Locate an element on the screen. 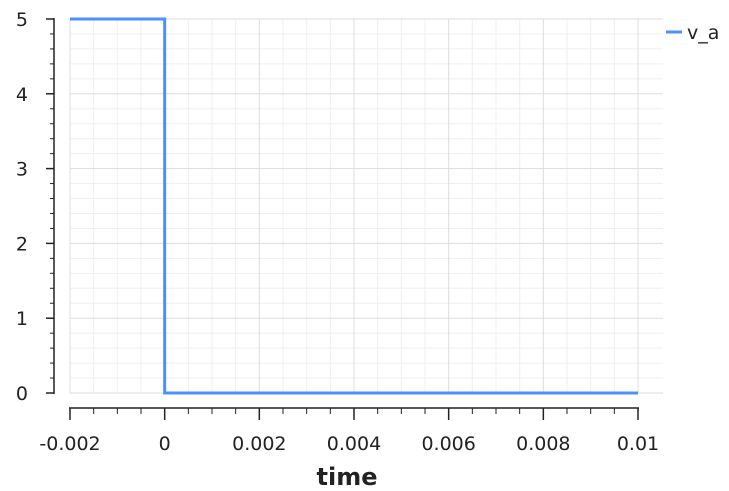  y-tick-label: 0 is located at coordinates (22, 394).